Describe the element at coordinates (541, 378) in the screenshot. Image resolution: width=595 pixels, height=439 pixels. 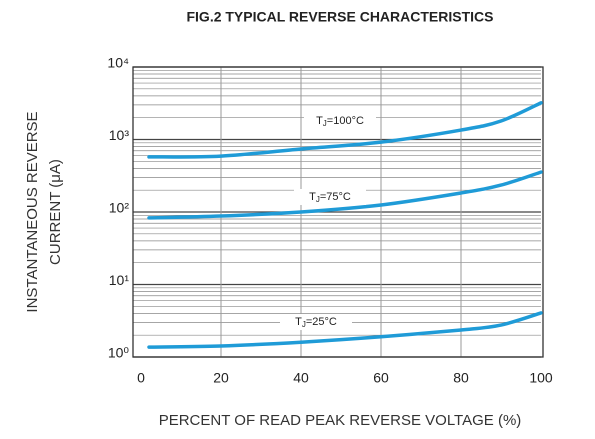
I see `x-tick-label: 100` at that location.